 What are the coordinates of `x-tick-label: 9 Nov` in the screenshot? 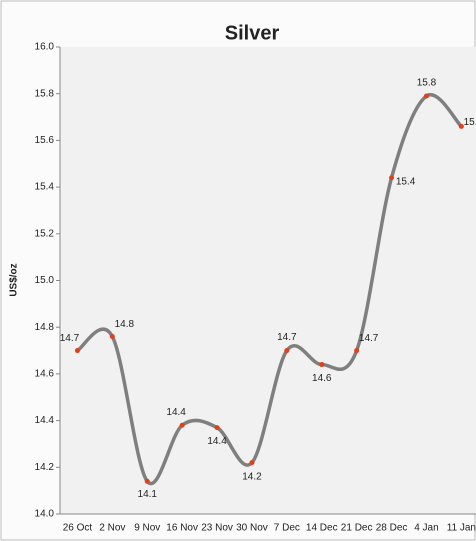 It's located at (147, 528).